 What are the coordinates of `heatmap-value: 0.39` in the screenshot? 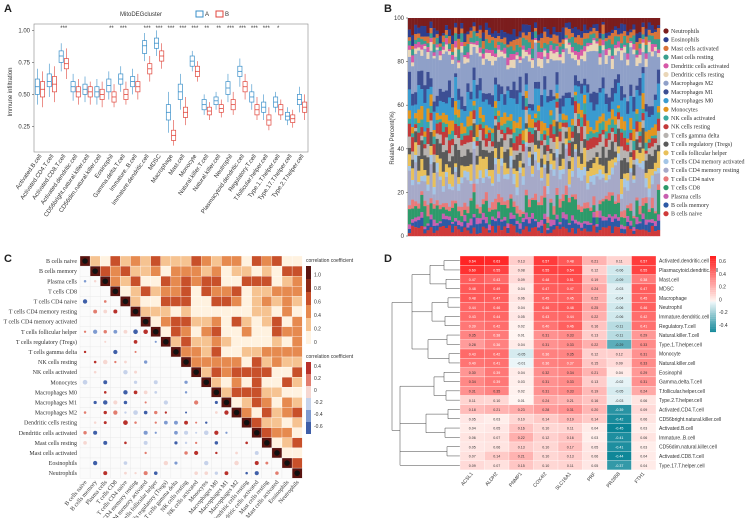 It's located at (496, 382).